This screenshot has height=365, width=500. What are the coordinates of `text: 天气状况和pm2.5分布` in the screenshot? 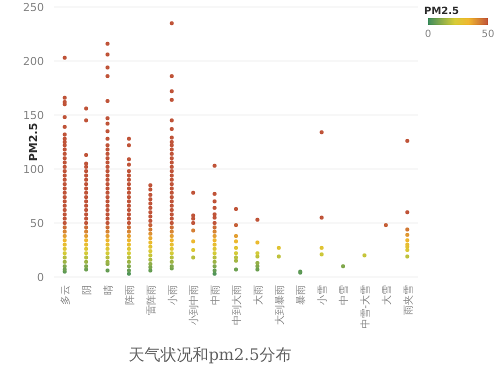 It's located at (210, 354).